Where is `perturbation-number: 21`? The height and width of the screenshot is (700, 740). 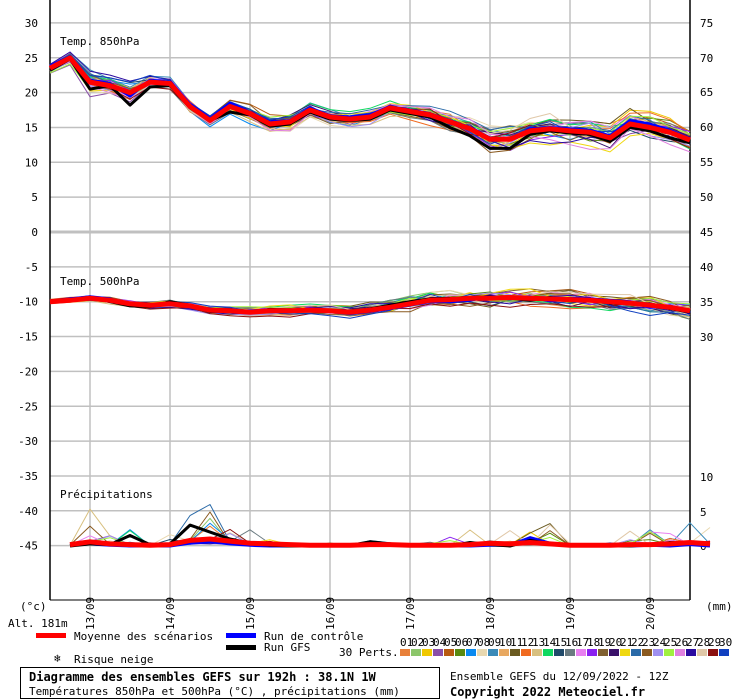
perturbation-number: 21 is located at coordinates (626, 642).